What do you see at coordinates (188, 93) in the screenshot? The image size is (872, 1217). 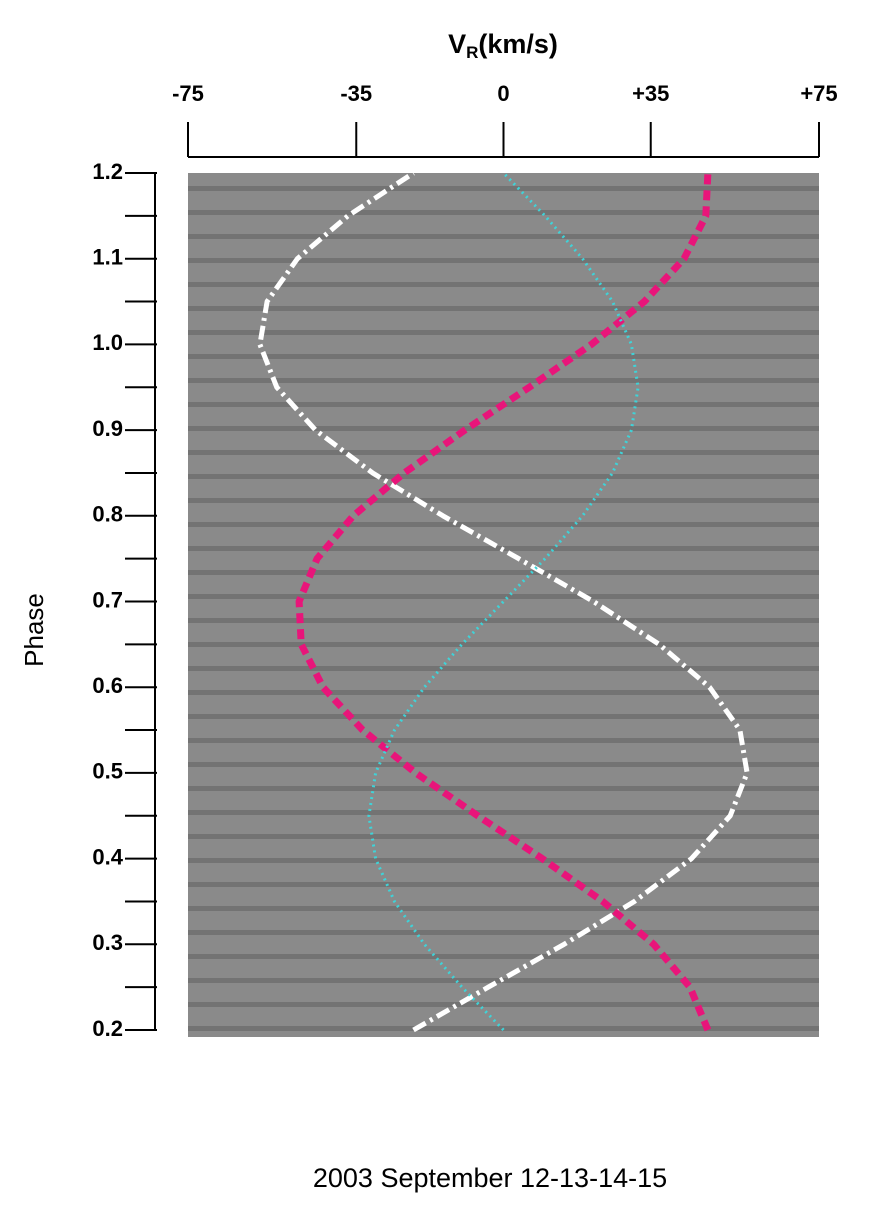 I see `x-tick-label: -75` at bounding box center [188, 93].